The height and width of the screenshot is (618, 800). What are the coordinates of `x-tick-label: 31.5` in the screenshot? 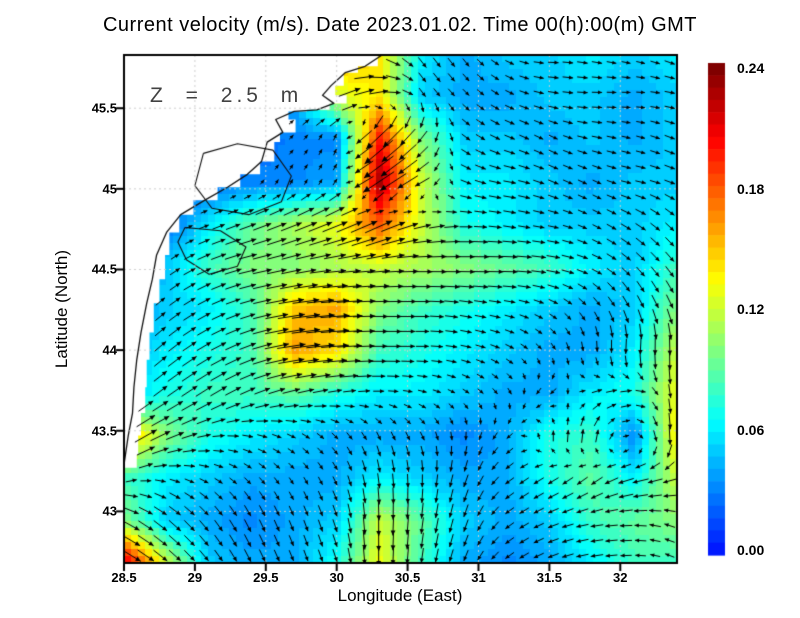 It's located at (549, 577).